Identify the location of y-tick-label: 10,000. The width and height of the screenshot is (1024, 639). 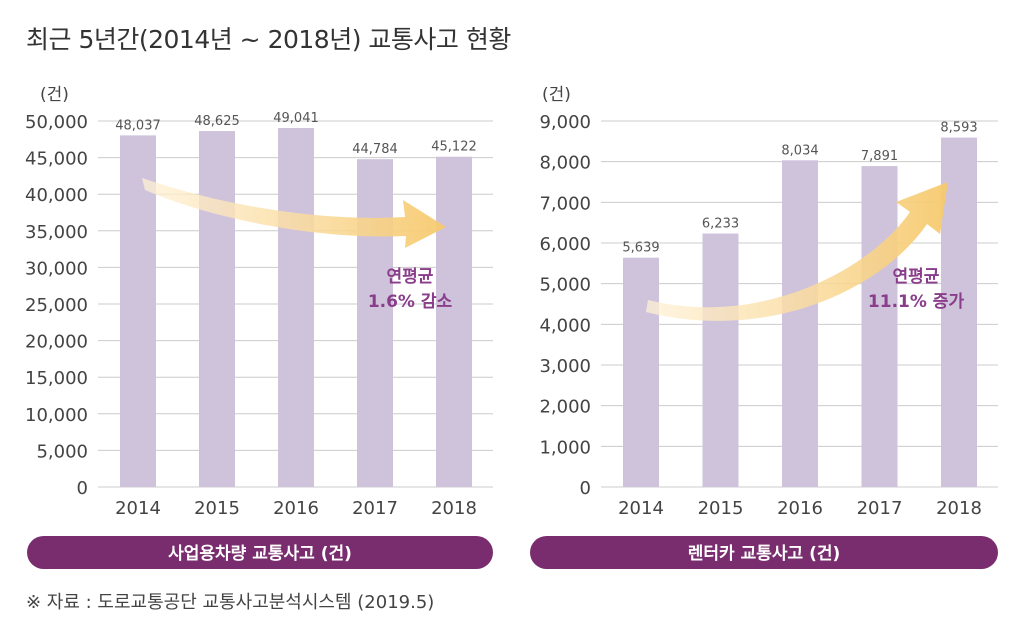
(56, 415).